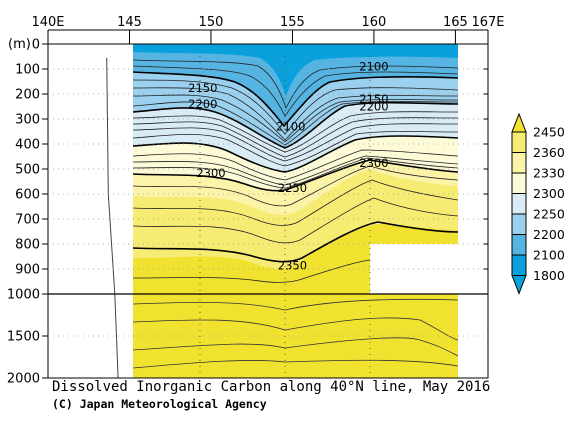  What do you see at coordinates (27, 95) in the screenshot?
I see `y-tick-label: 200` at bounding box center [27, 95].